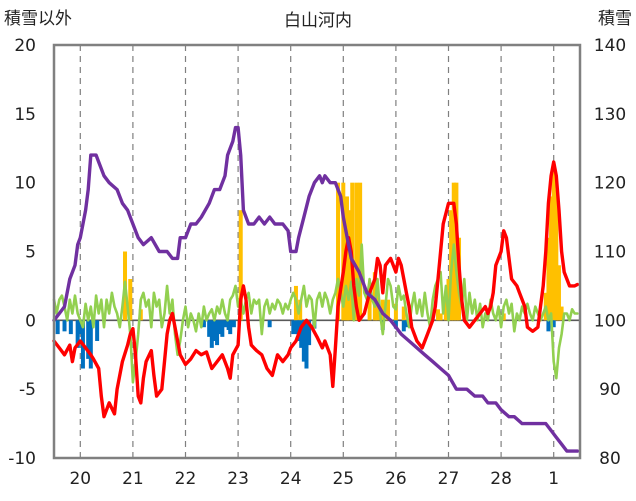  What do you see at coordinates (610, 390) in the screenshot?
I see `y-right-tick-label: 90` at bounding box center [610, 390].